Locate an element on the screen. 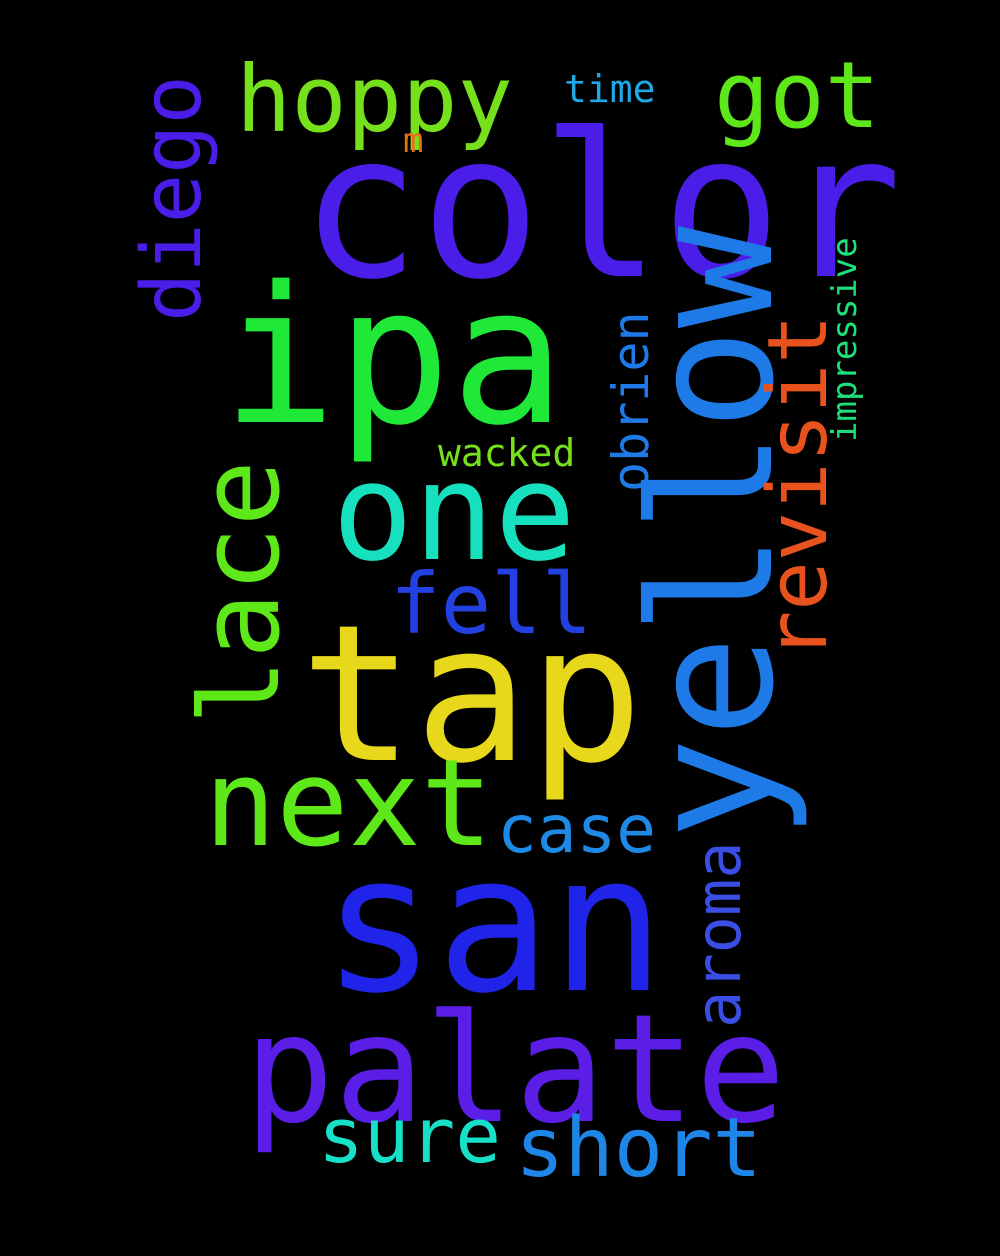 This screenshot has width=1000, height=1256. word-palate: palate is located at coordinates (515, 1070).